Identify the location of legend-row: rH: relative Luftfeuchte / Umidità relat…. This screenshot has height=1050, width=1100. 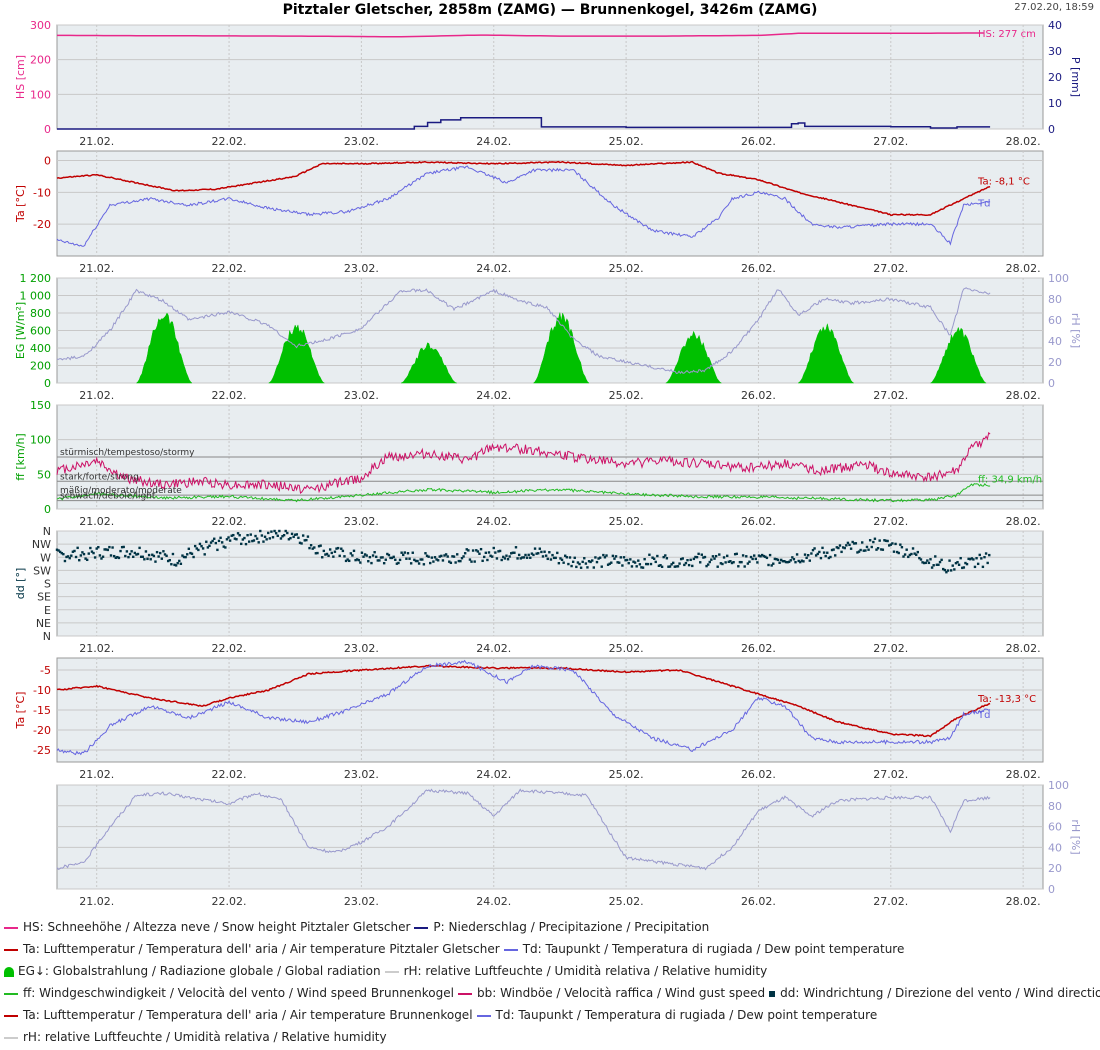
(549, 1037).